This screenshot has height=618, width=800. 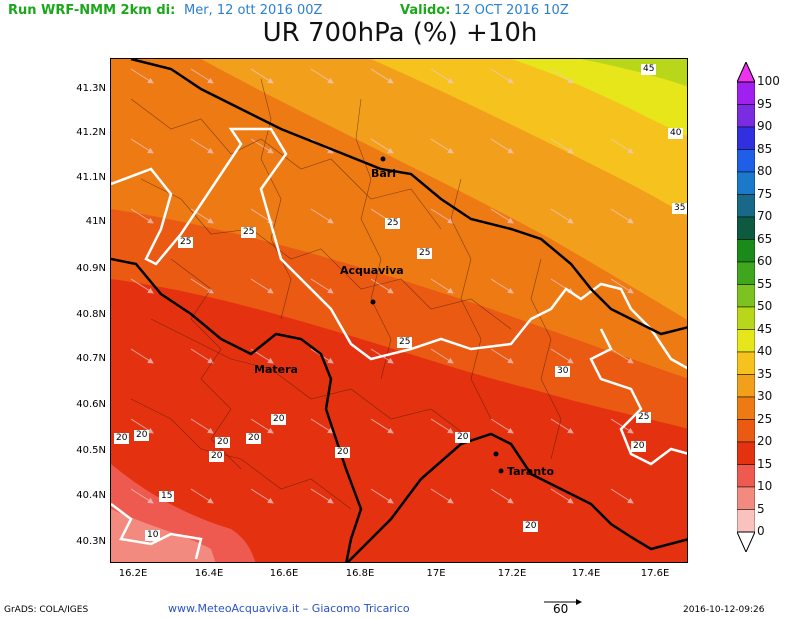 I want to click on colorbar-label: 85, so click(x=765, y=148).